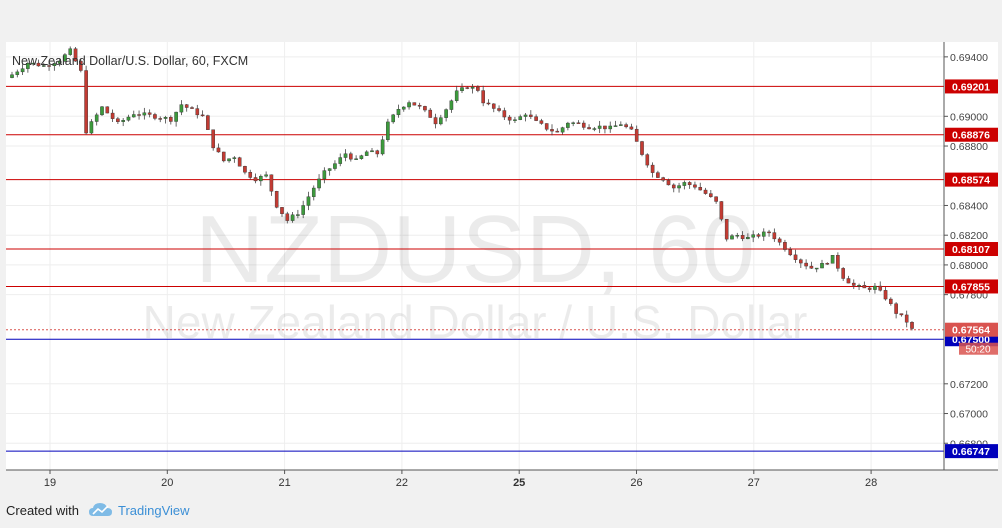 The height and width of the screenshot is (528, 1002). What do you see at coordinates (284, 483) in the screenshot?
I see `x-tick-label: 21` at bounding box center [284, 483].